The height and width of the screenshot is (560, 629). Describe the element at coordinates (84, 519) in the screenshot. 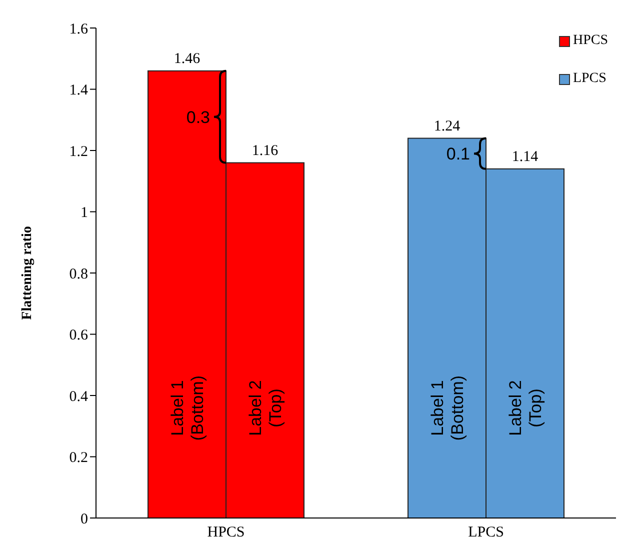

I see `y-tick-label: 0` at that location.